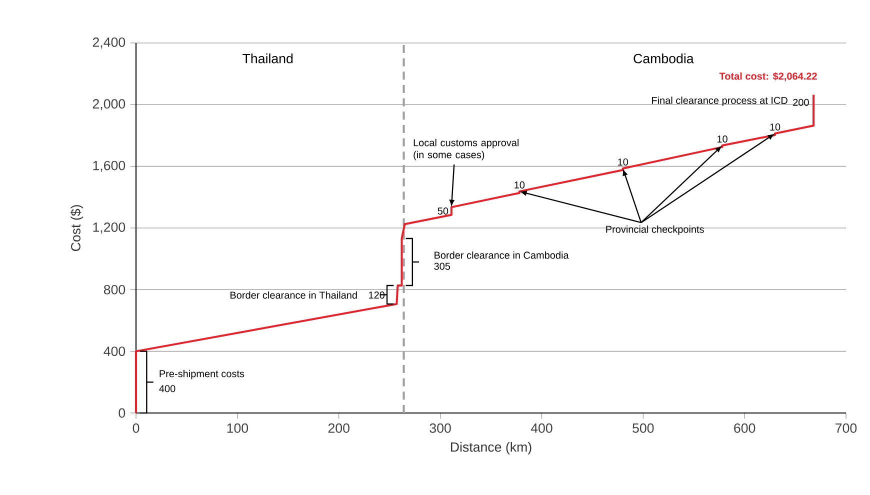  What do you see at coordinates (466, 149) in the screenshot?
I see `annotation: Local customs approval (in some cases)` at bounding box center [466, 149].